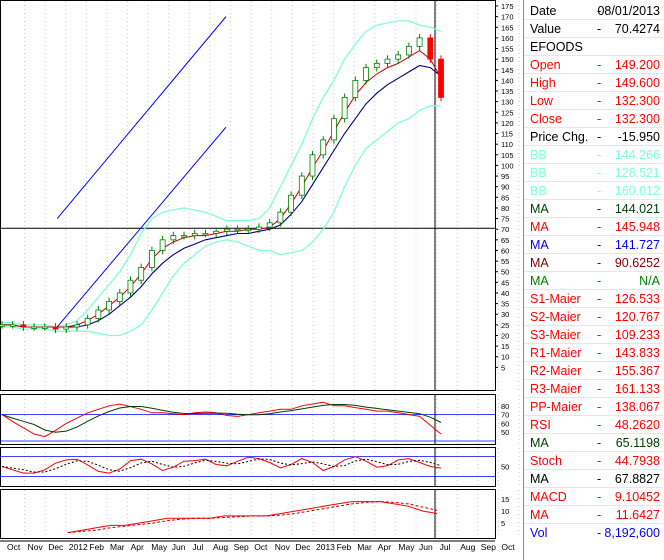 Image resolution: width=664 pixels, height=560 pixels. I want to click on x-tick-label: Oct, so click(261, 547).